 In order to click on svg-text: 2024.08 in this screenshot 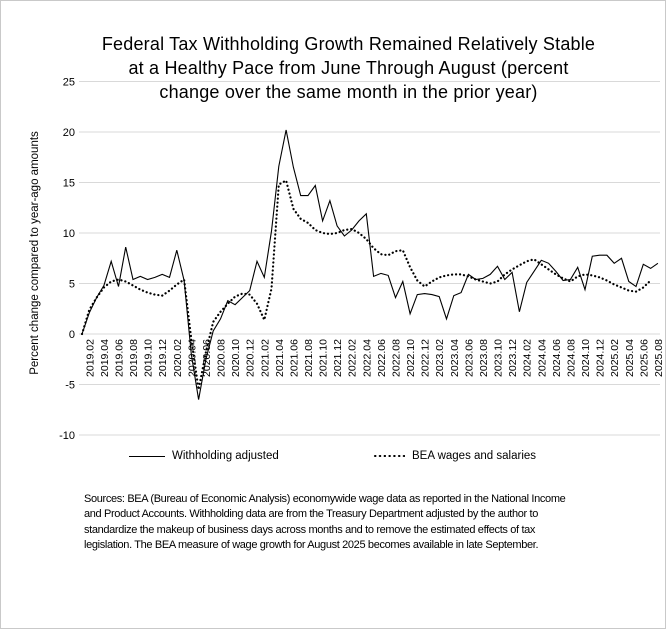, I will do `click(571, 358)`.